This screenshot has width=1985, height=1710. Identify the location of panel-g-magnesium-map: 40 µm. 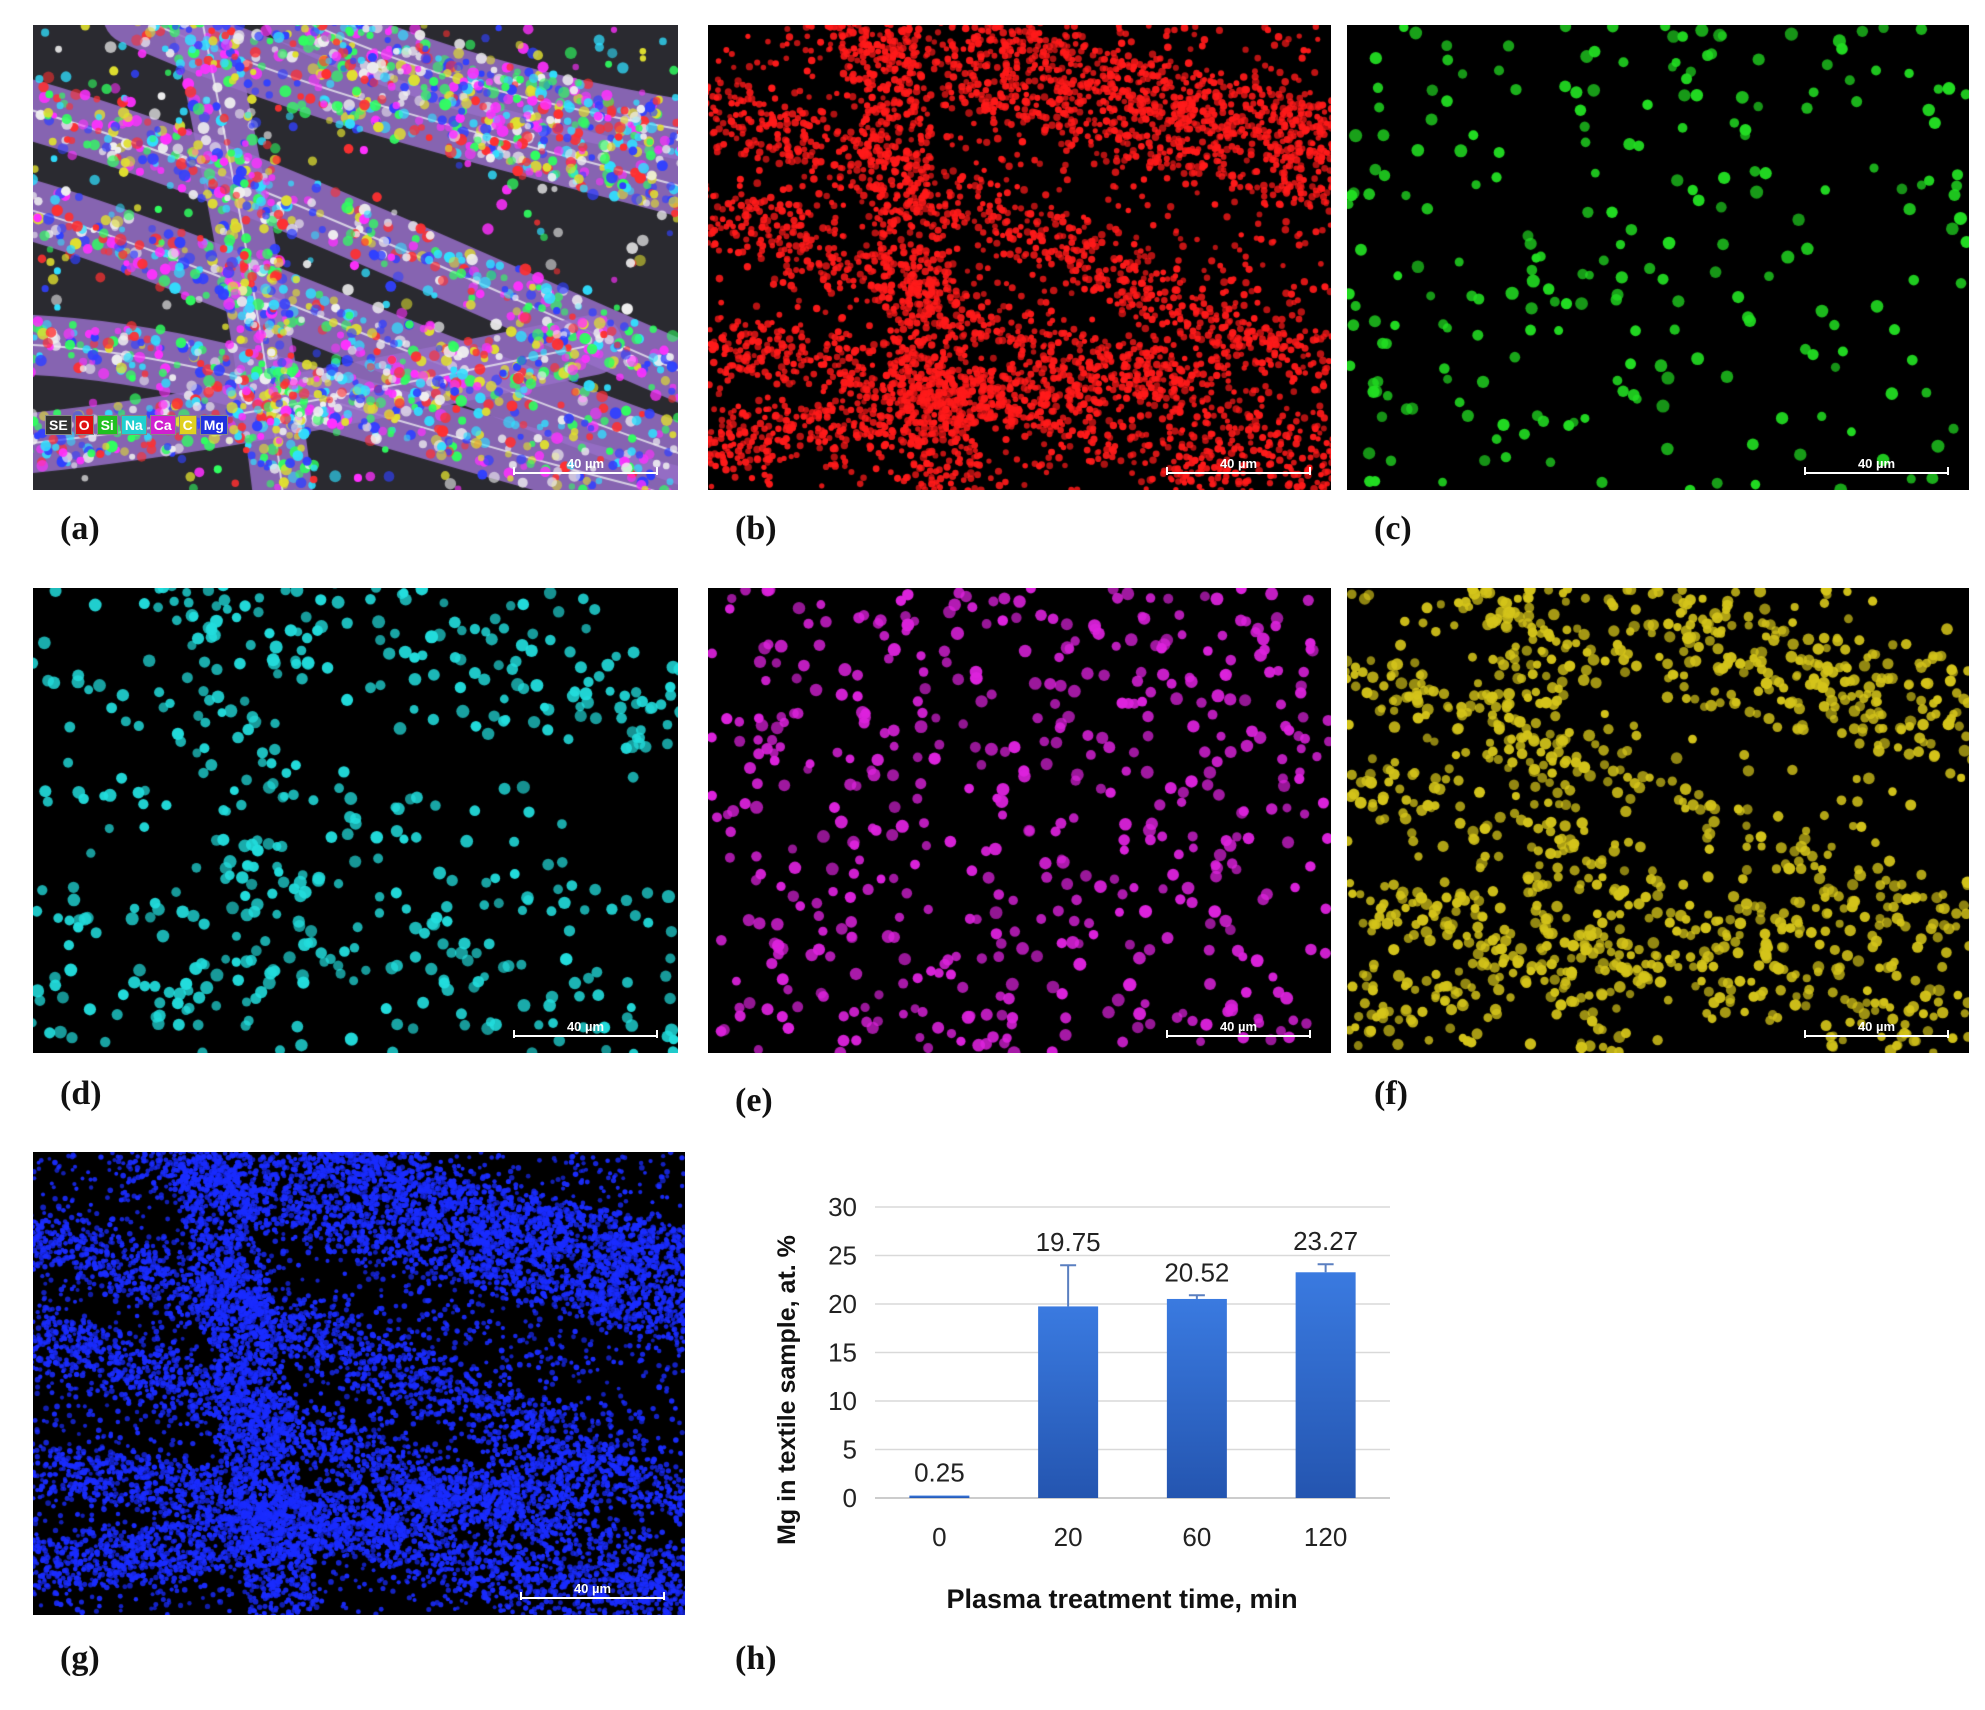
(359, 1383).